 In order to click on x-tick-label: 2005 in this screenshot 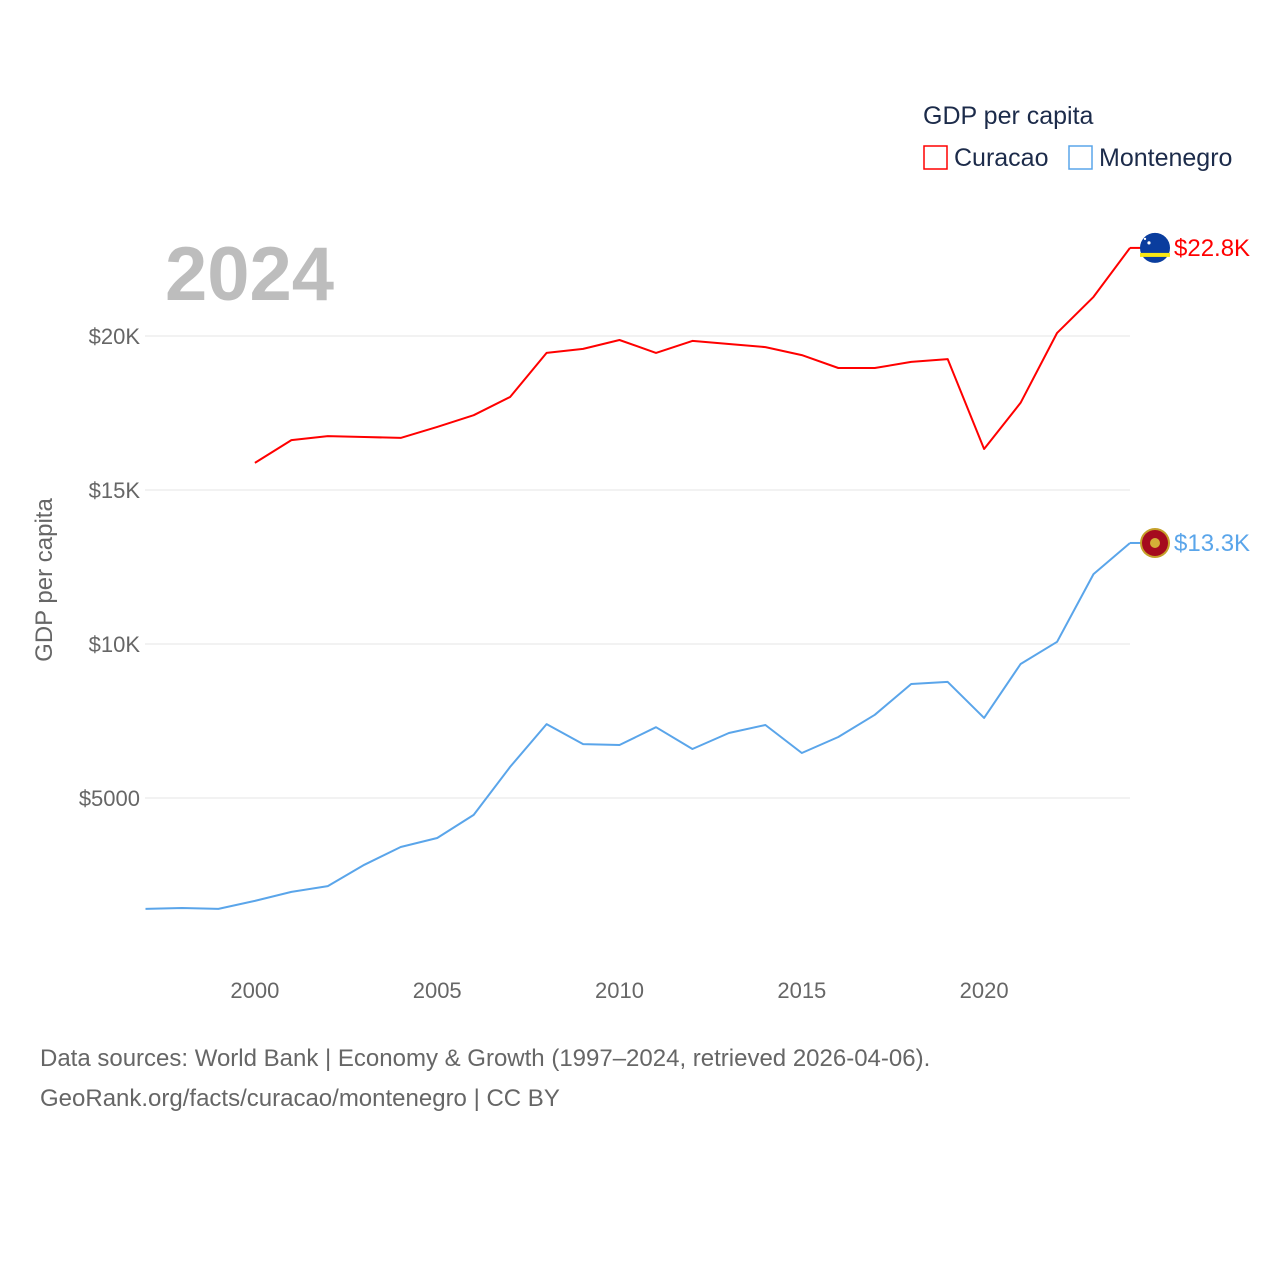, I will do `click(437, 990)`.